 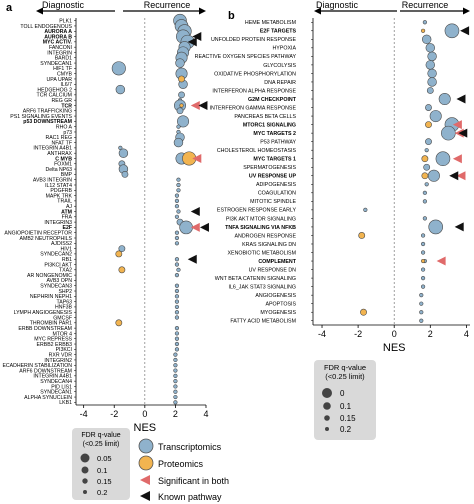 I want to click on panel-b-category-label: SPERMATOGENESIS, so click(x=269, y=168).